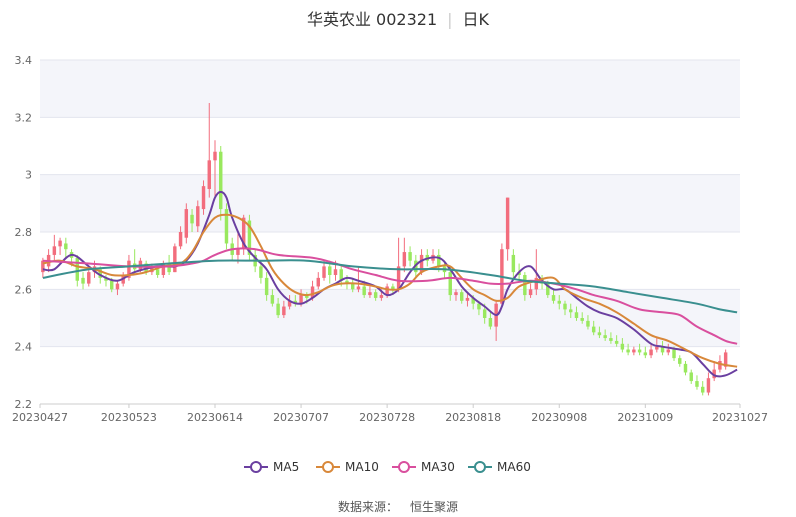  I want to click on source-value: 恒生聚源, so click(434, 507).